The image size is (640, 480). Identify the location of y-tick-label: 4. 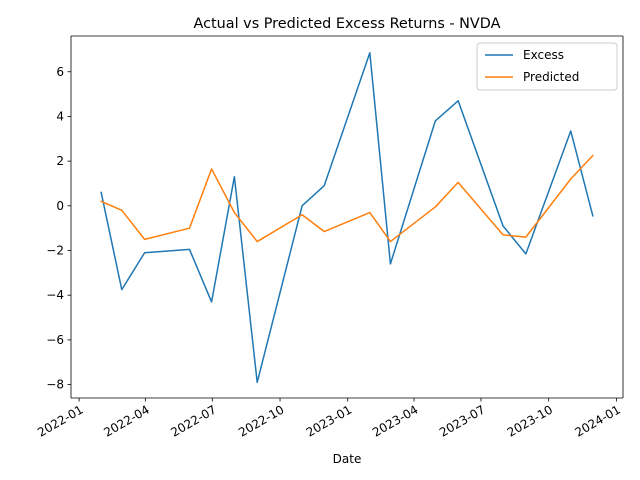
(60, 116).